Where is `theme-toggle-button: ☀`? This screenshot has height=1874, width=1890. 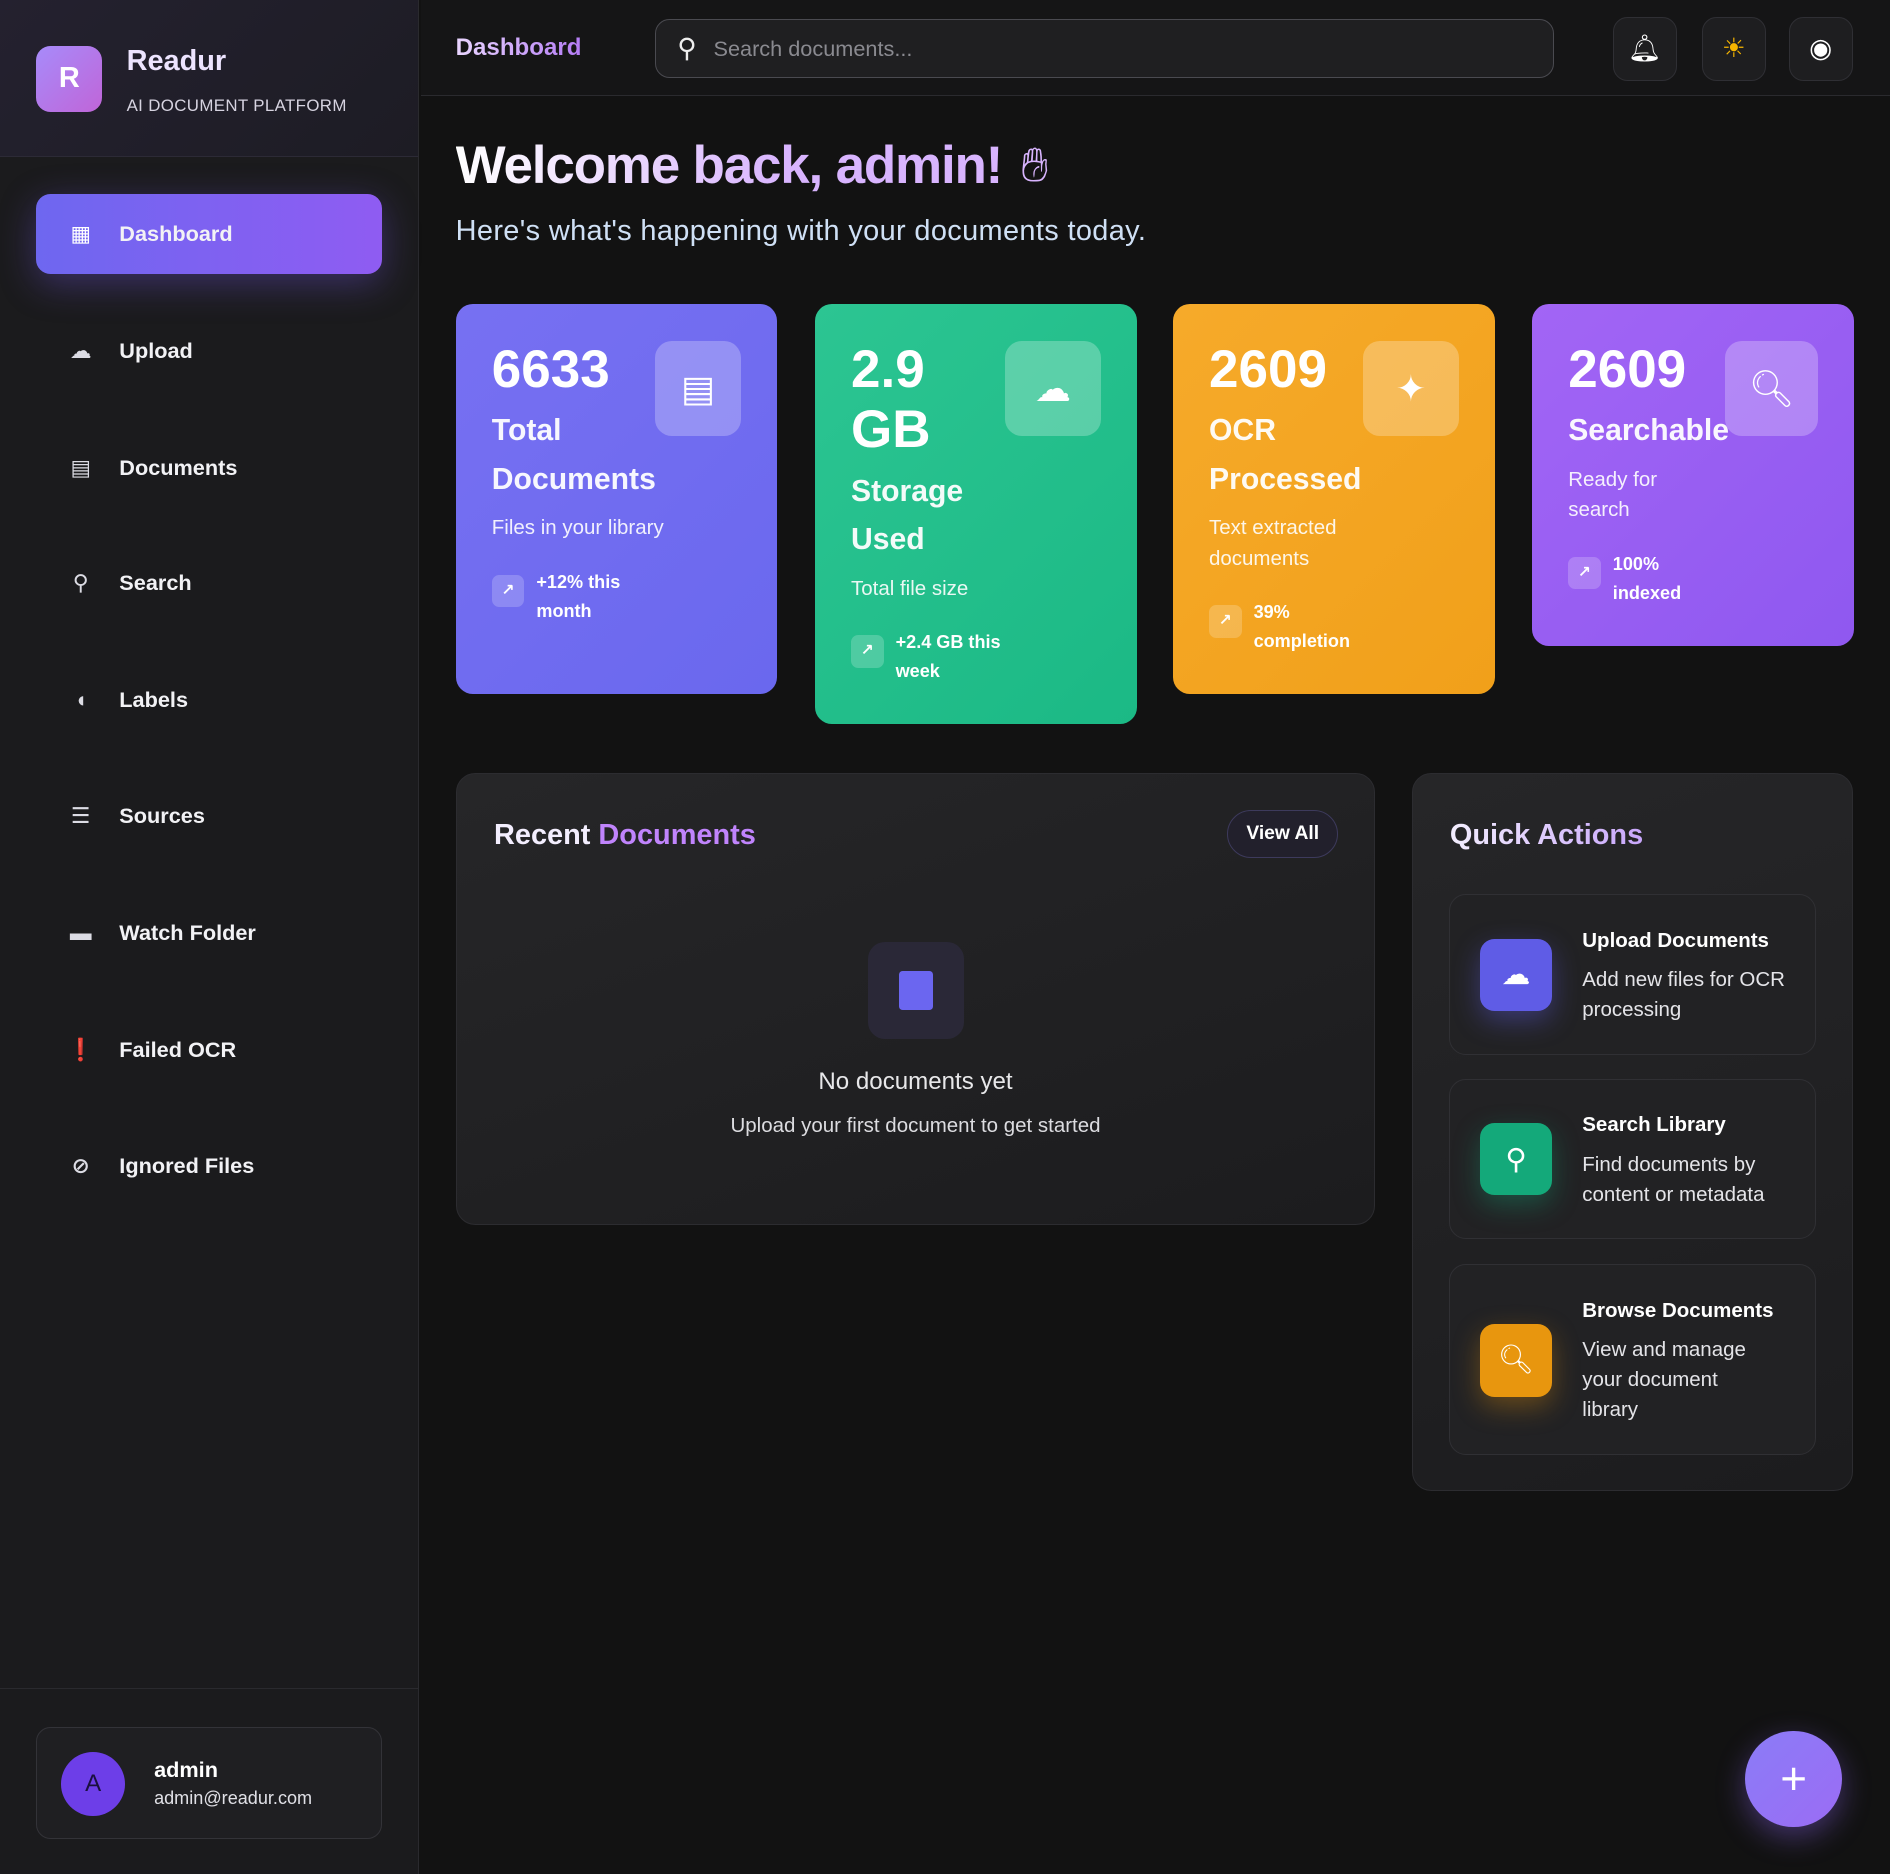 theme-toggle-button: ☀ is located at coordinates (1734, 48).